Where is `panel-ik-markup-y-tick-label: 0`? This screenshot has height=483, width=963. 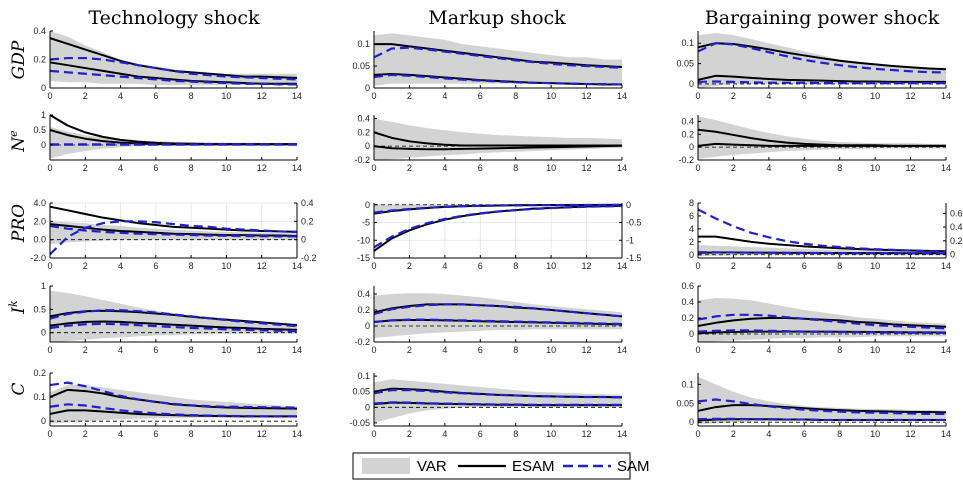 panel-ik-markup-y-tick-label: 0 is located at coordinates (367, 326).